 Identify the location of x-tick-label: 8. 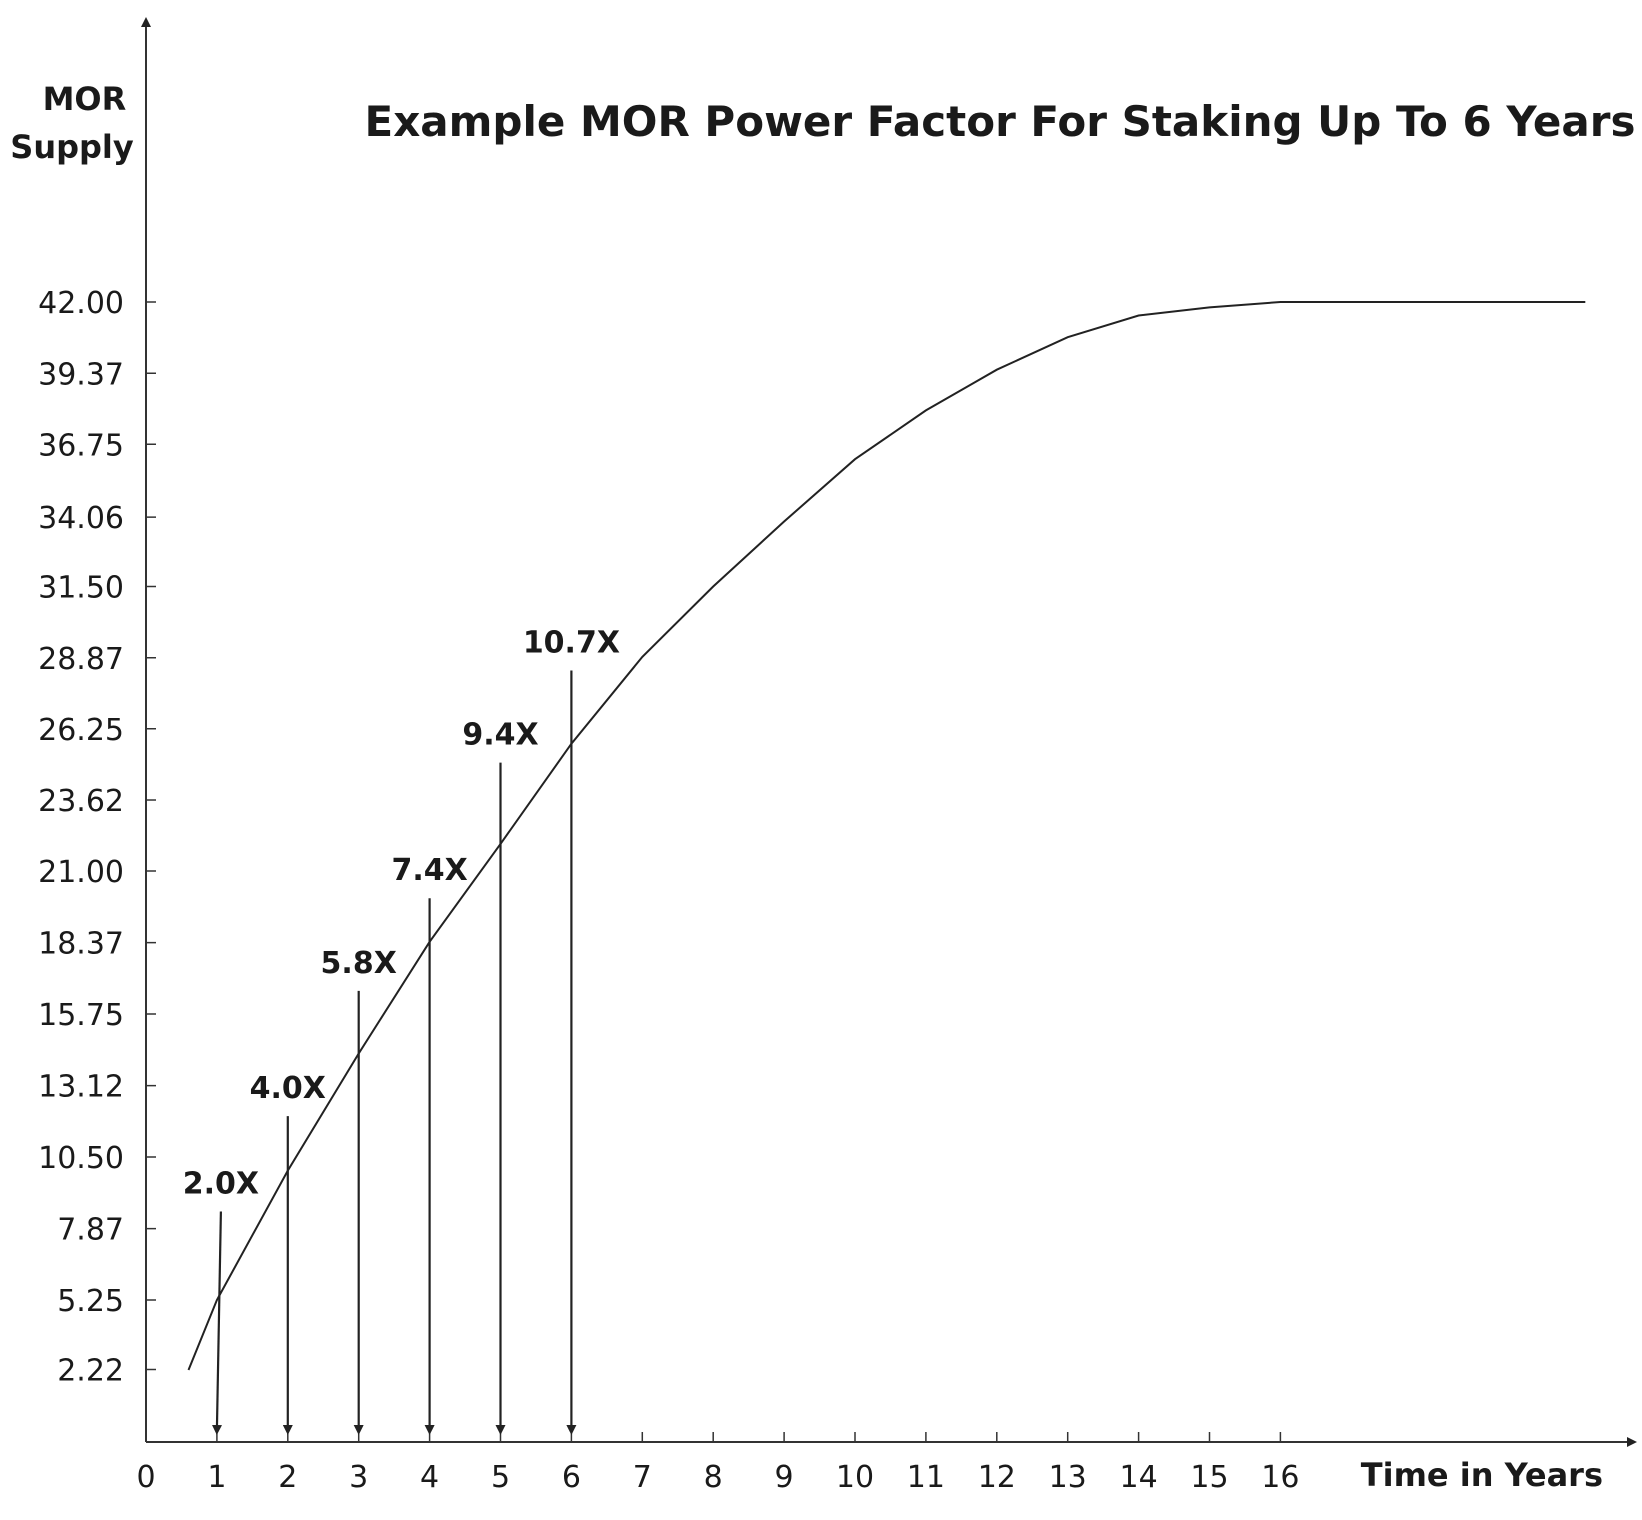
(713, 1477).